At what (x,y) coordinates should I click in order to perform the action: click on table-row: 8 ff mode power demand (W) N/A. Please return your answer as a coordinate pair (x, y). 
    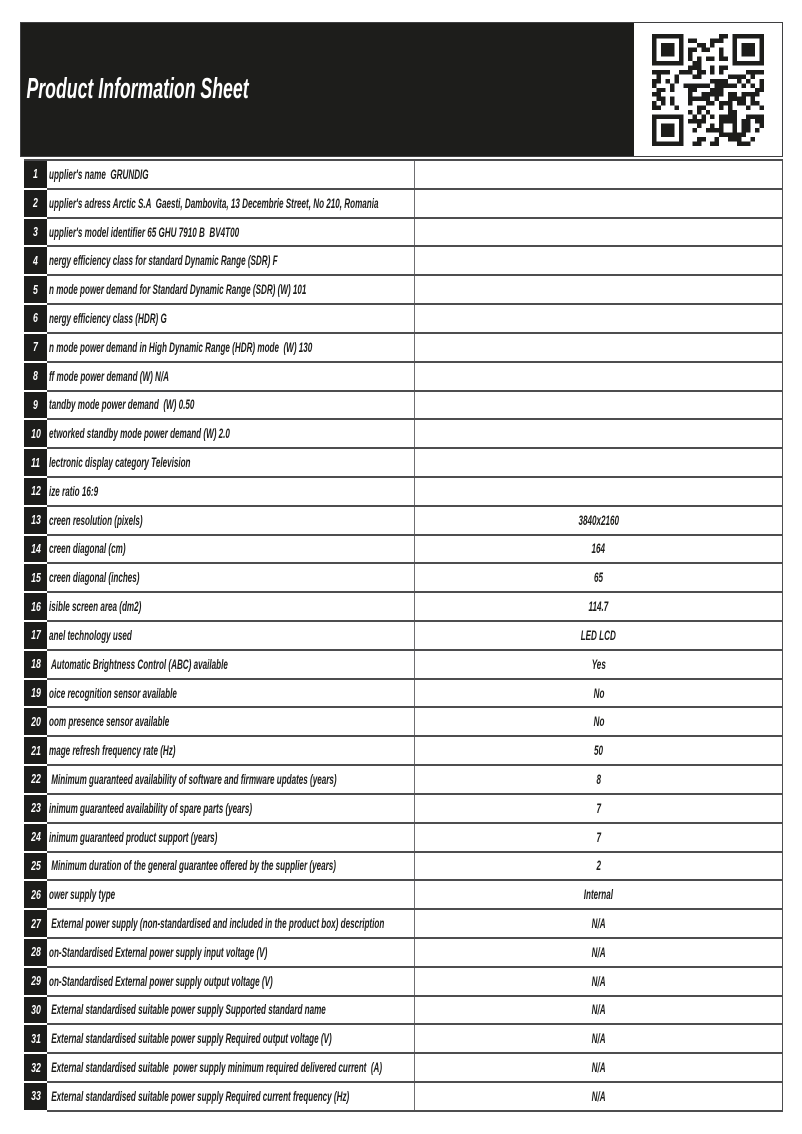
    Looking at the image, I should click on (403, 377).